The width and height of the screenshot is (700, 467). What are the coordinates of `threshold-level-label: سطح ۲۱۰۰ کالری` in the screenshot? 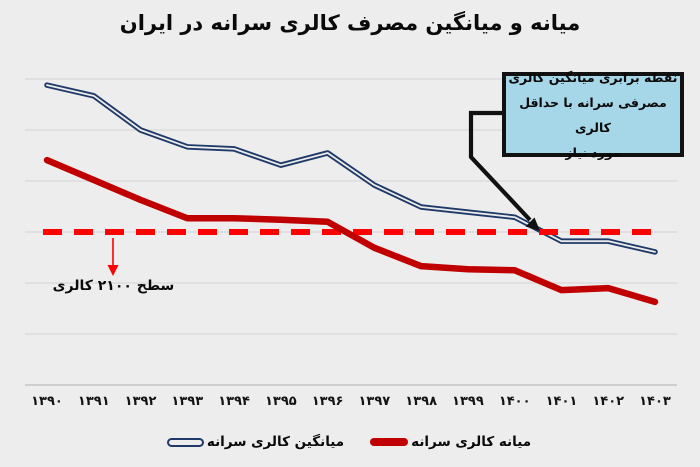 It's located at (113, 286).